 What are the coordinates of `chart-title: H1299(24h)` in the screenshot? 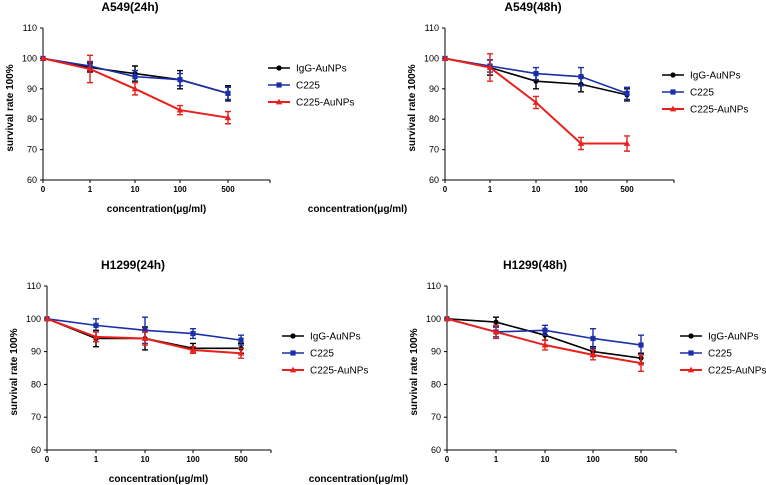 It's located at (133, 265).